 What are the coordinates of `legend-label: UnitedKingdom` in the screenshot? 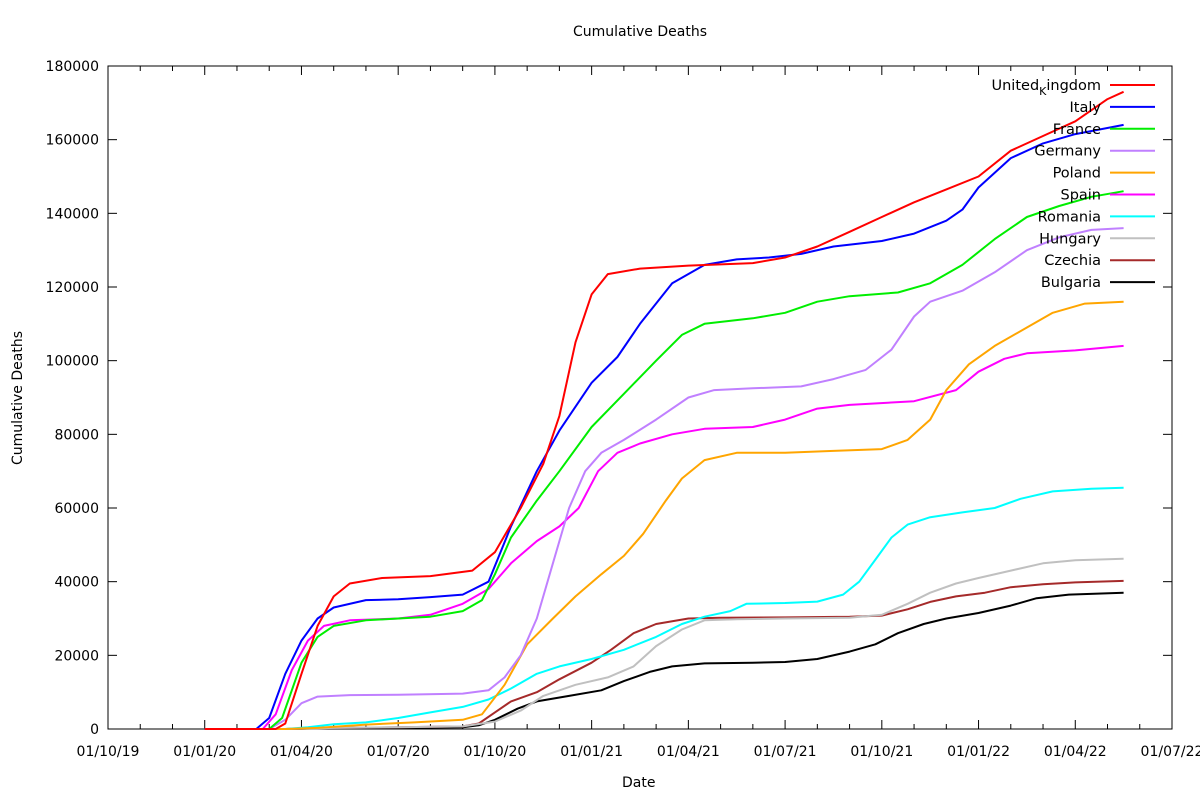 It's located at (1047, 88).